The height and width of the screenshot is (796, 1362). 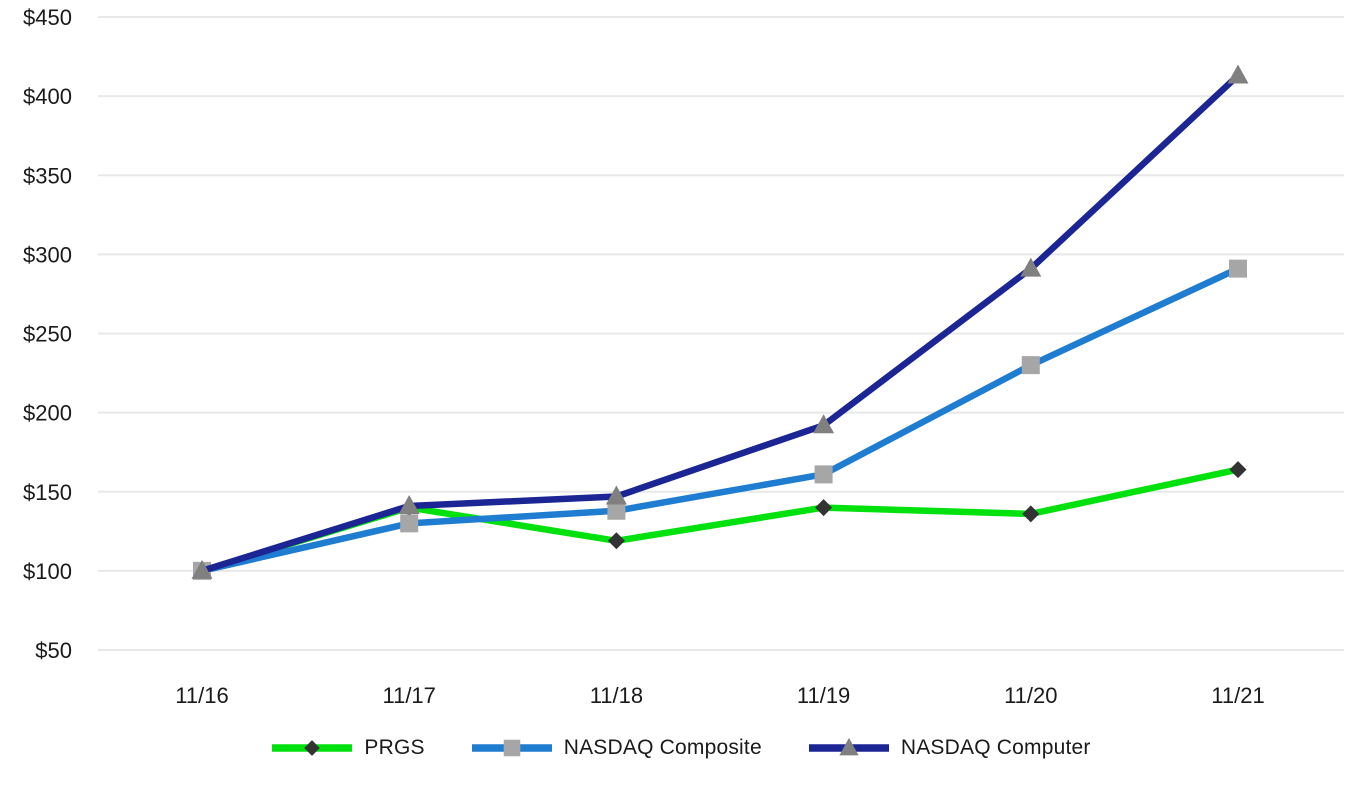 What do you see at coordinates (47, 17) in the screenshot?
I see `y-tick-label: $450` at bounding box center [47, 17].